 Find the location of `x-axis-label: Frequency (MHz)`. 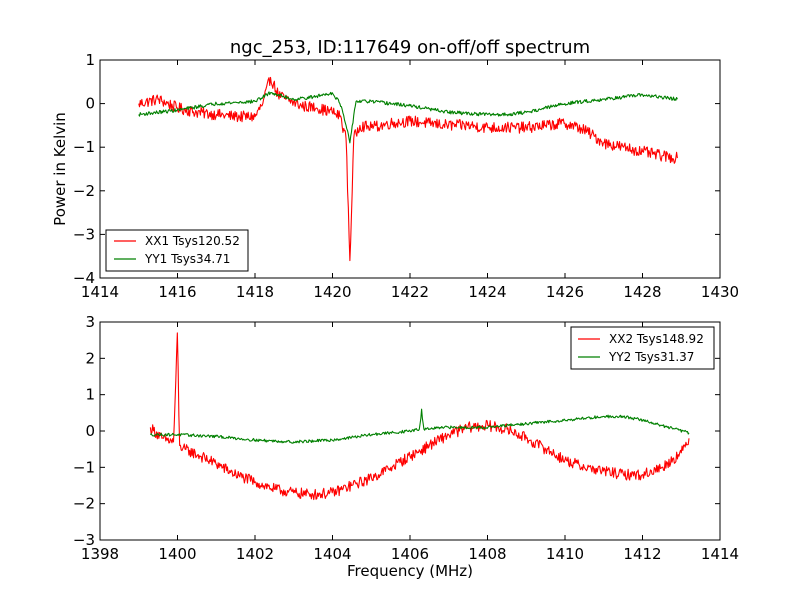

x-axis-label: Frequency (MHz) is located at coordinates (410, 571).